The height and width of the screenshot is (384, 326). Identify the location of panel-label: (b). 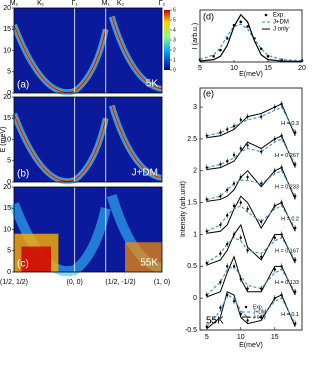
(23, 174).